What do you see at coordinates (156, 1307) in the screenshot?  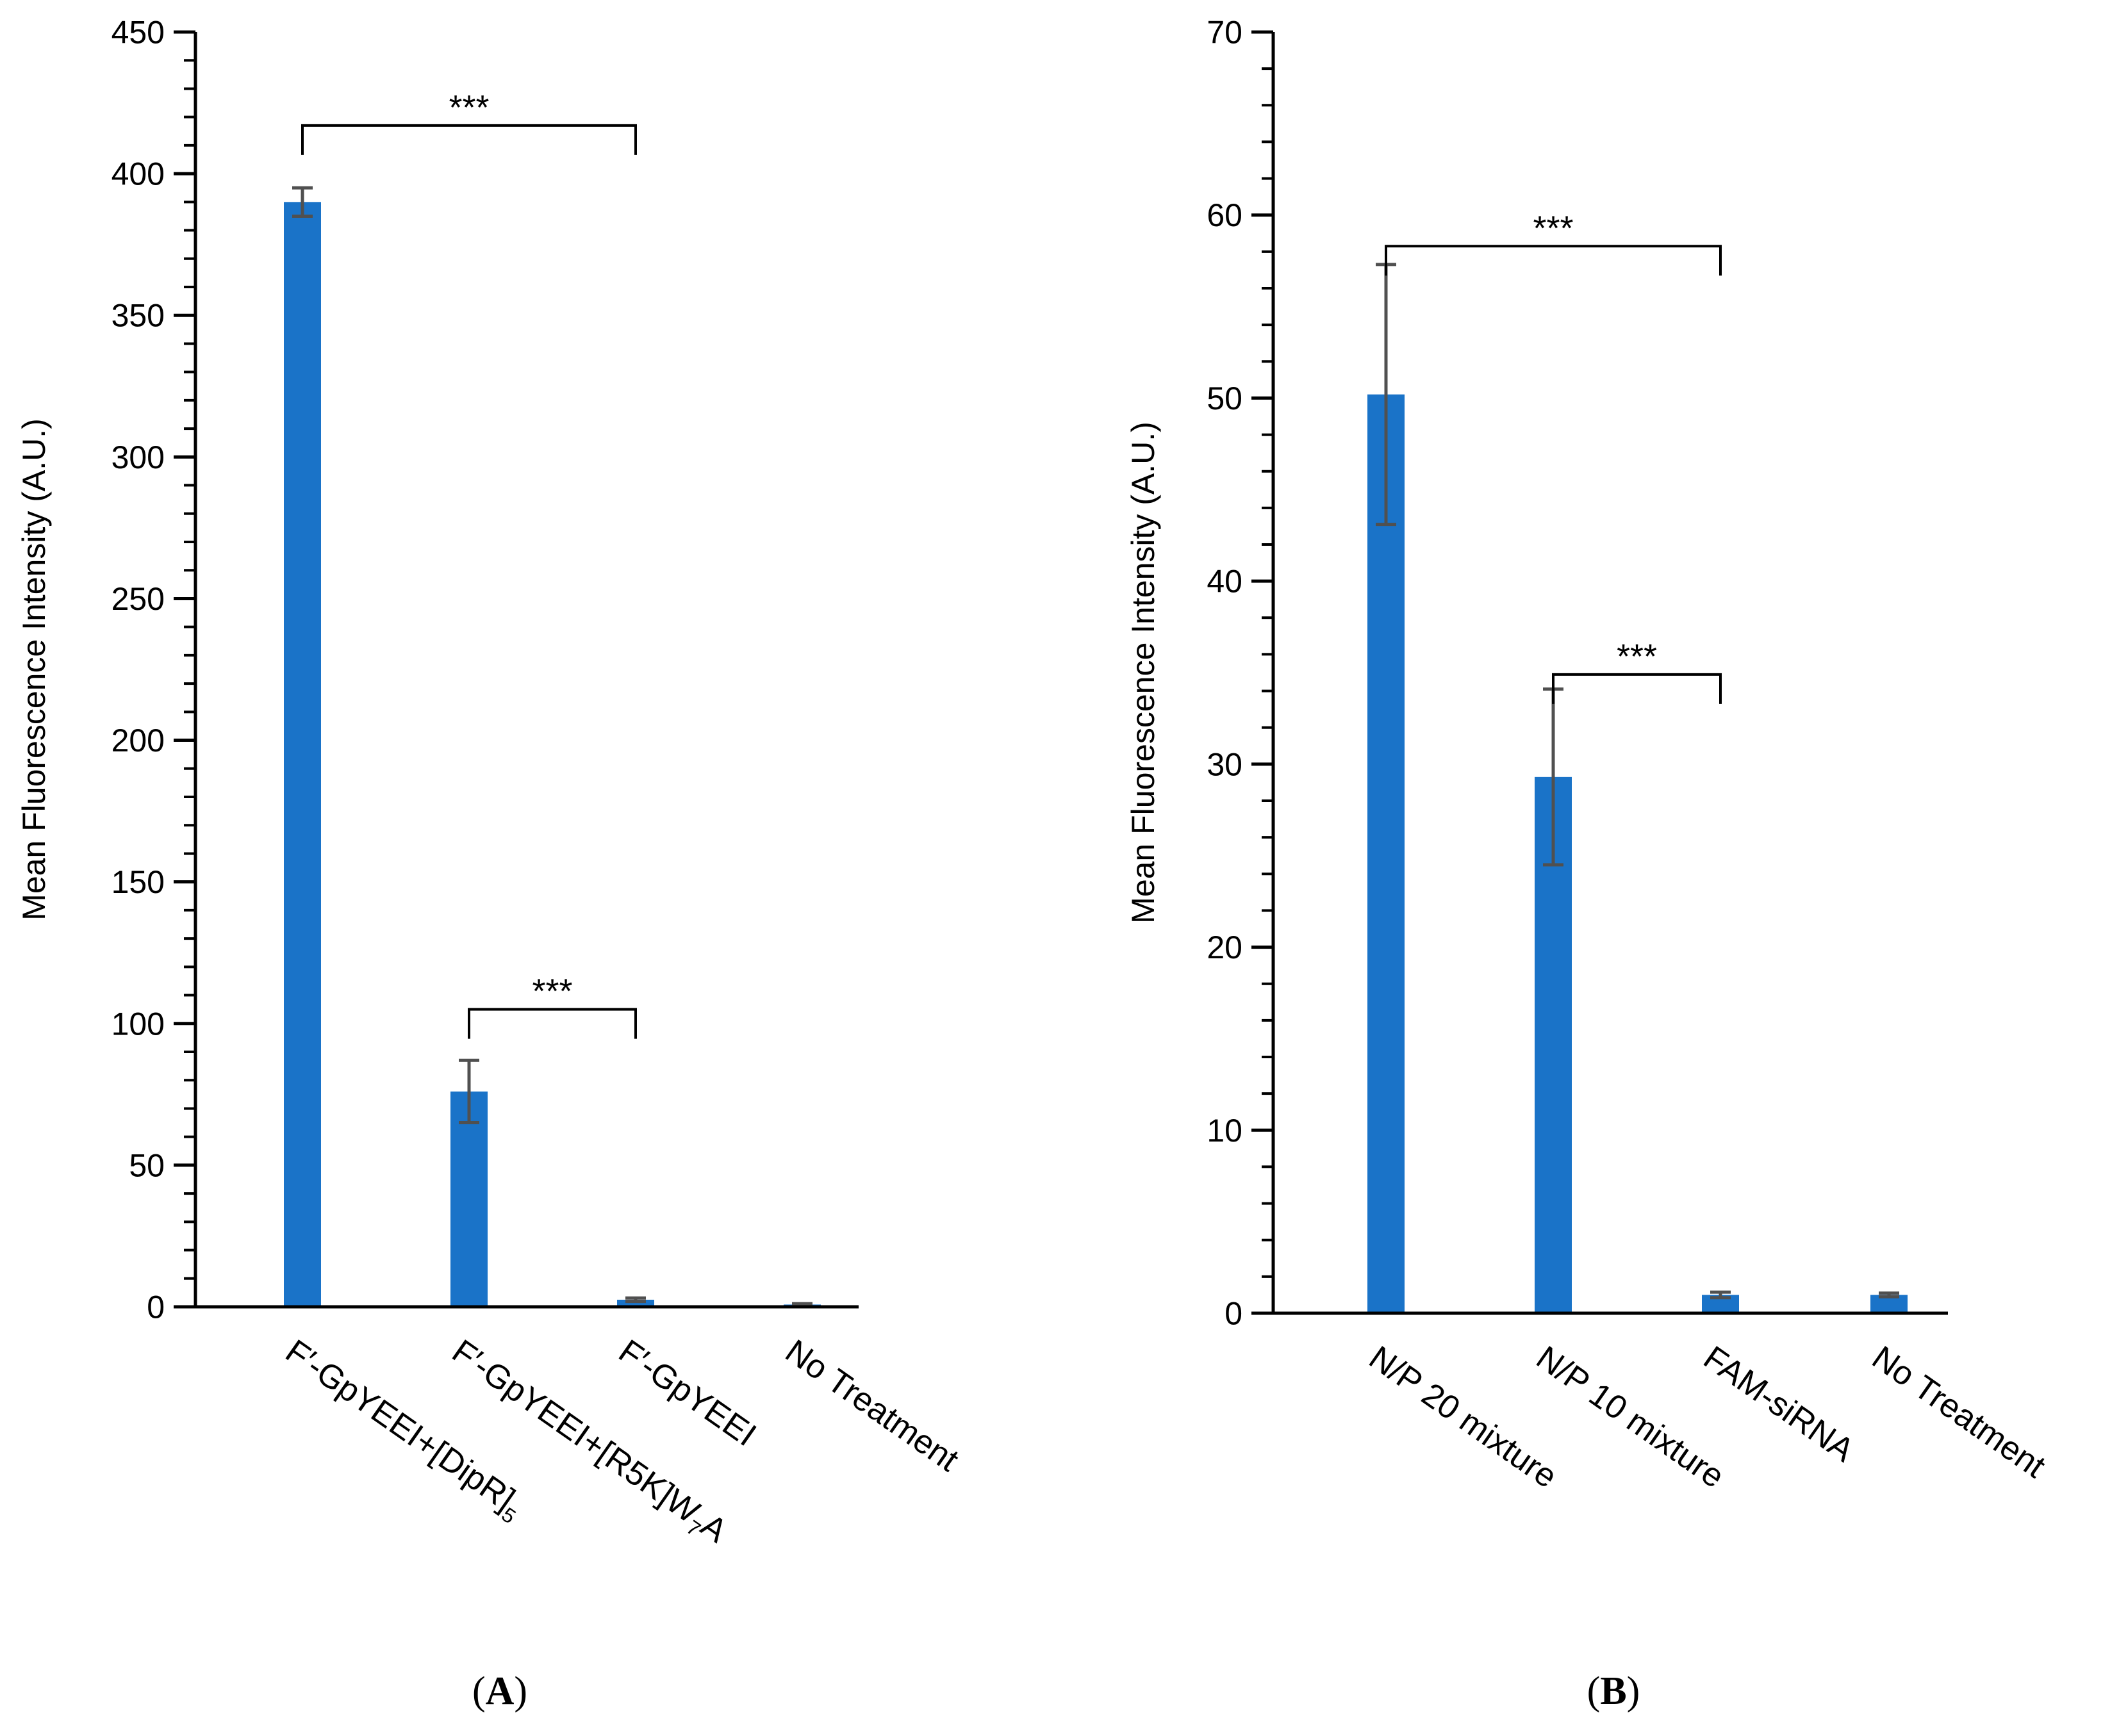 I see `panel-a-y-tick-label: 0` at bounding box center [156, 1307].